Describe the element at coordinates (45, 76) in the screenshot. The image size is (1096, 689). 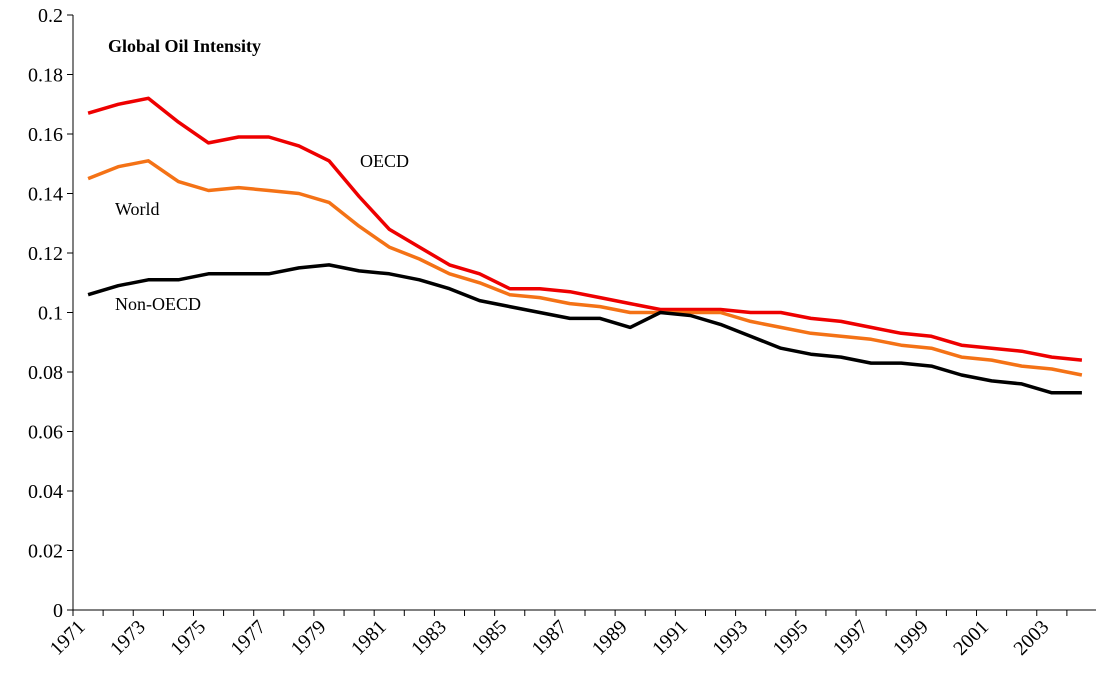
I see `y-tick-label: 0.18` at that location.